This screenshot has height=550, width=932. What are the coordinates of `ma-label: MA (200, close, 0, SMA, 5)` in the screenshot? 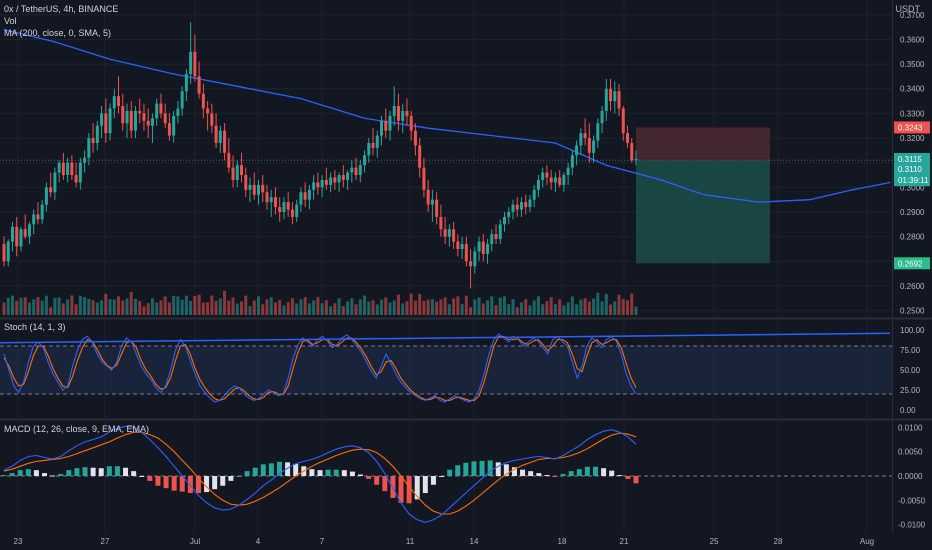 It's located at (58, 33).